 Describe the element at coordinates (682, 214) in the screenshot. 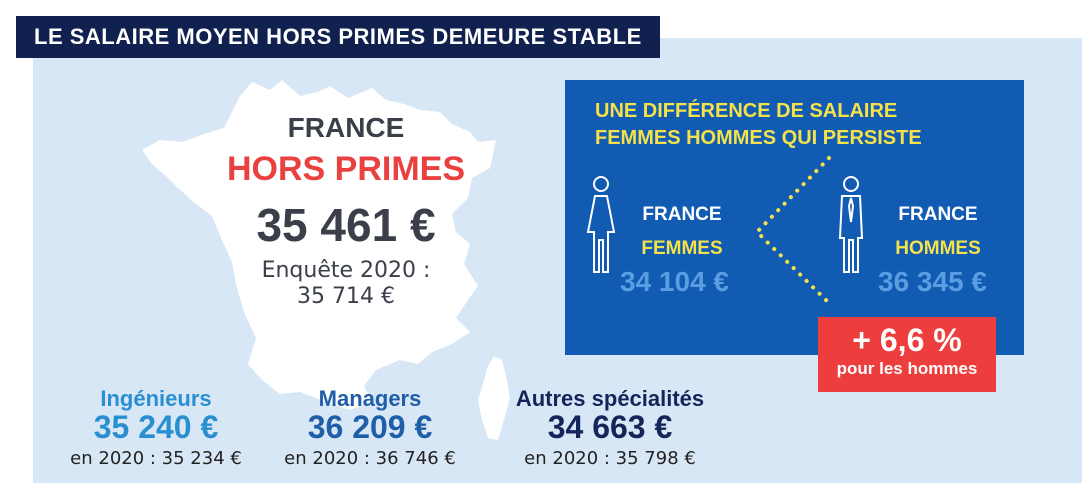

I see `women-label-line1: FRANCE` at that location.